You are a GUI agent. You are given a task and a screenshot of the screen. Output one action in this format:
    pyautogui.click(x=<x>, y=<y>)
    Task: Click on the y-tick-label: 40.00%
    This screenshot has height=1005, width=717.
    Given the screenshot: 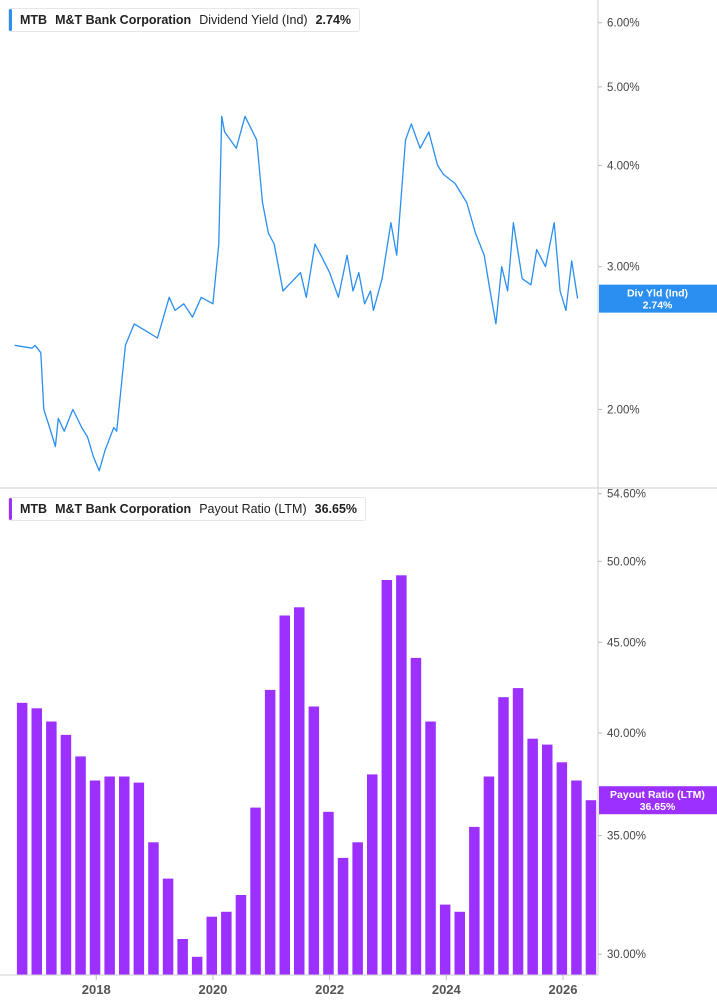 What is the action you would take?
    pyautogui.click(x=626, y=734)
    